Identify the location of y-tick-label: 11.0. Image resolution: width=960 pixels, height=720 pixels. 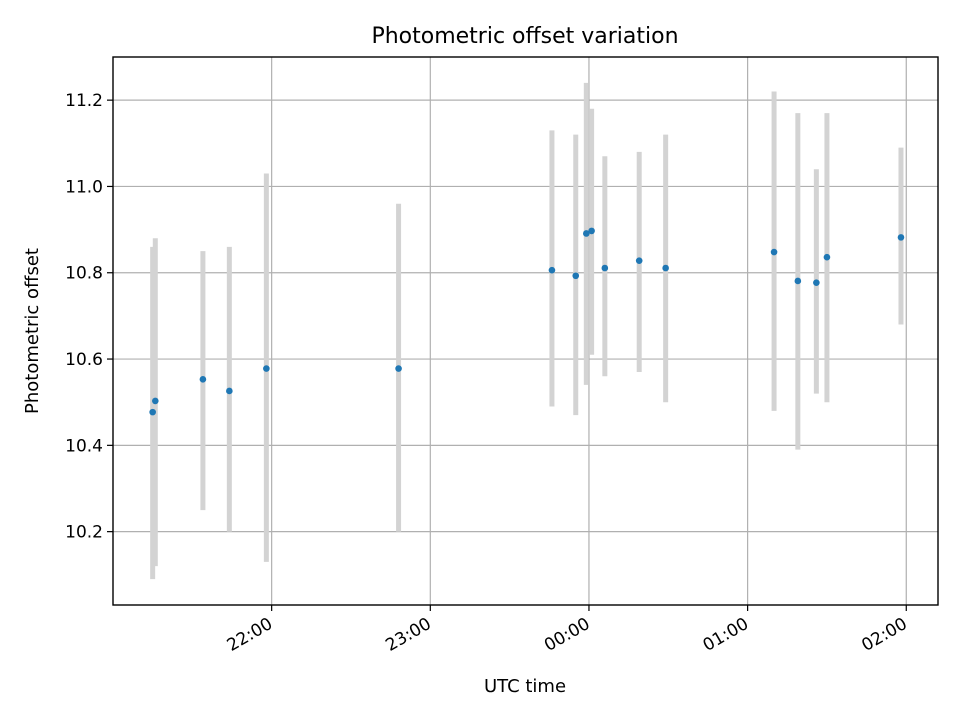
(84, 187).